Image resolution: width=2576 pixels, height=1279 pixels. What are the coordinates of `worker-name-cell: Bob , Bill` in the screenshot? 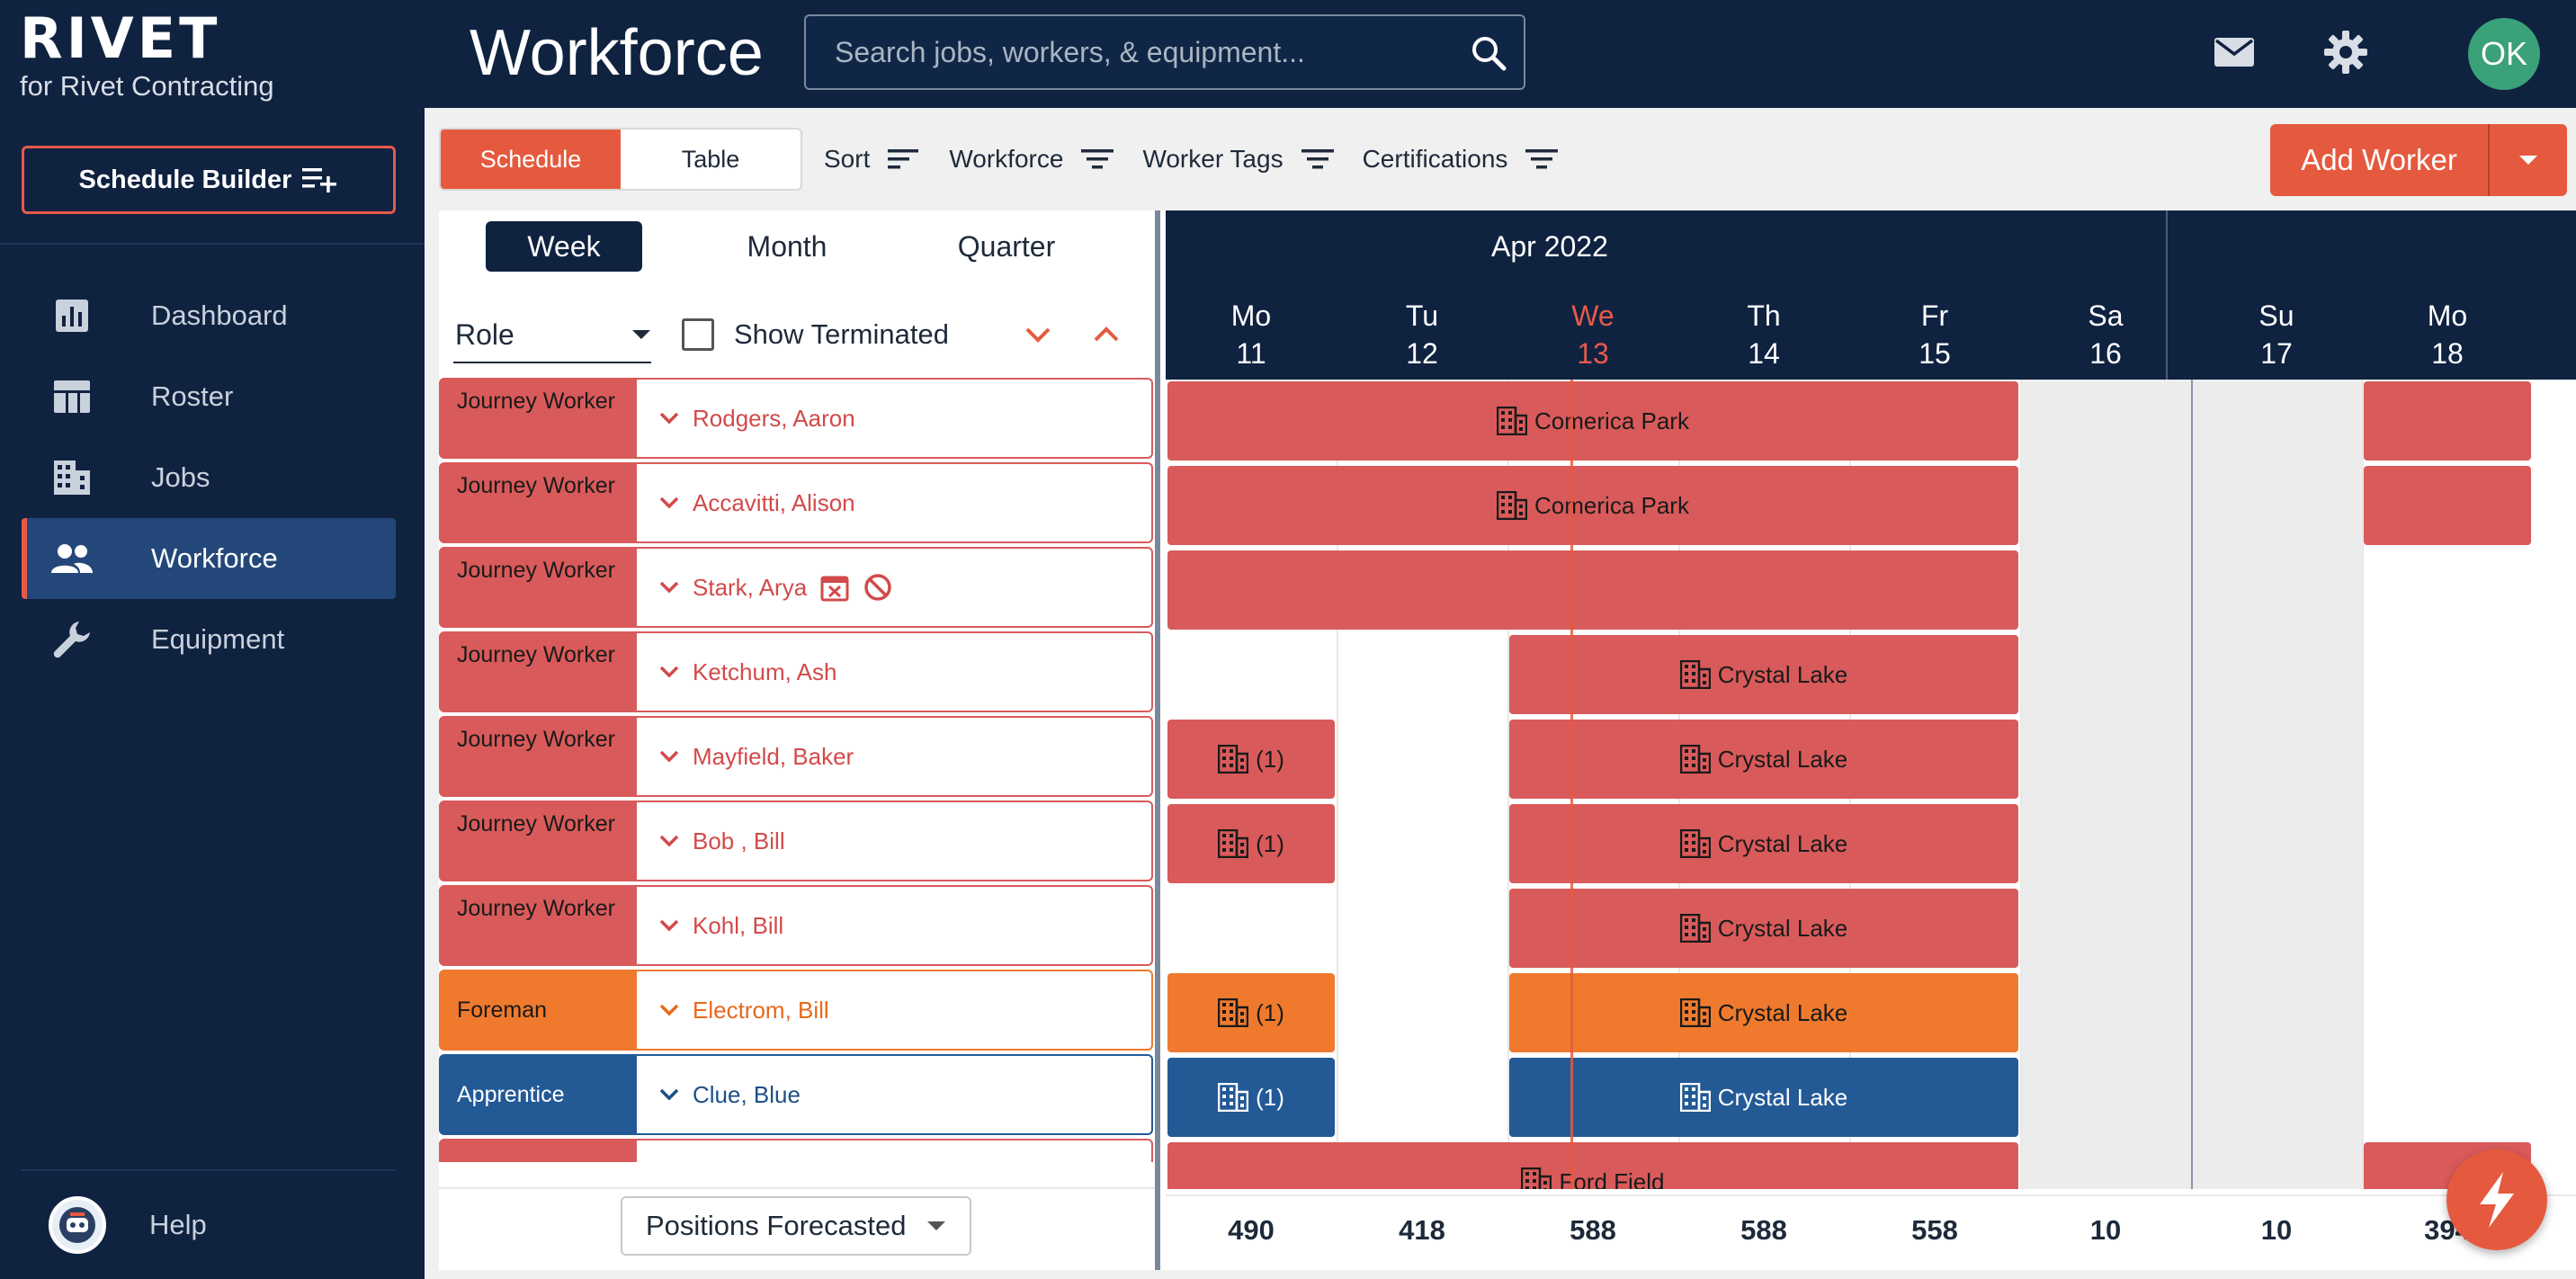 It's located at (895, 841).